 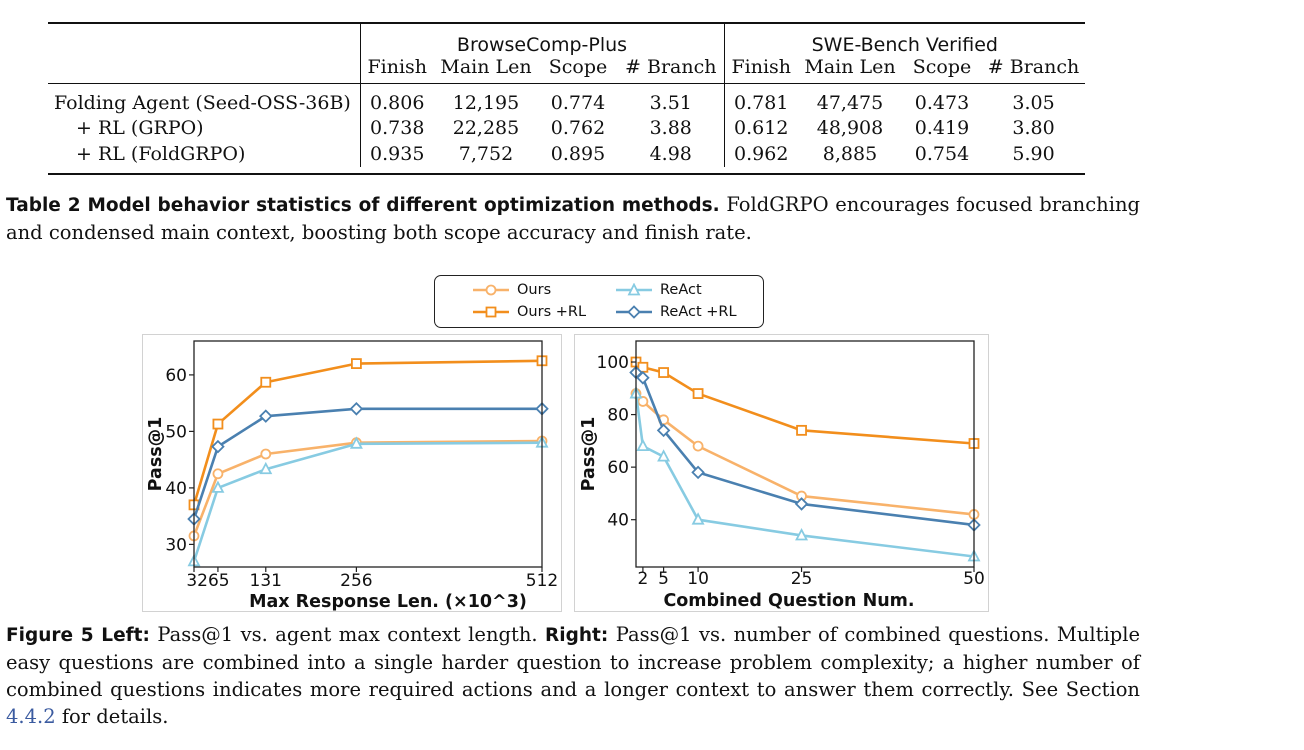 I want to click on table-cell: 0.612, so click(x=761, y=128).